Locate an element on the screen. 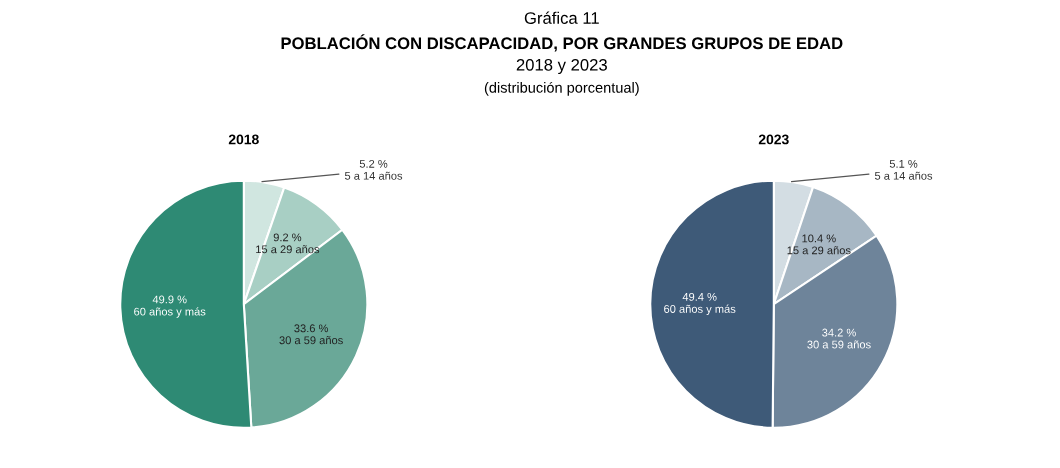 This screenshot has width=1060, height=468. data-label: 10.4 % is located at coordinates (819, 238).